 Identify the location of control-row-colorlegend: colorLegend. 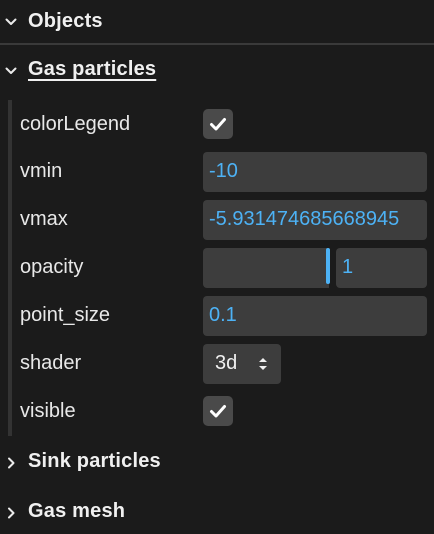
(223, 125).